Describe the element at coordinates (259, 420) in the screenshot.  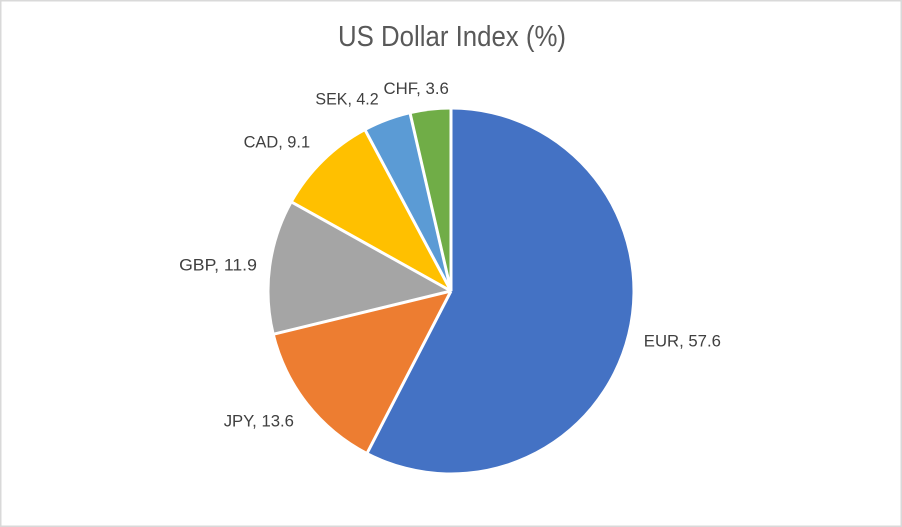
I see `svg-text: JPY, 13.6` at that location.